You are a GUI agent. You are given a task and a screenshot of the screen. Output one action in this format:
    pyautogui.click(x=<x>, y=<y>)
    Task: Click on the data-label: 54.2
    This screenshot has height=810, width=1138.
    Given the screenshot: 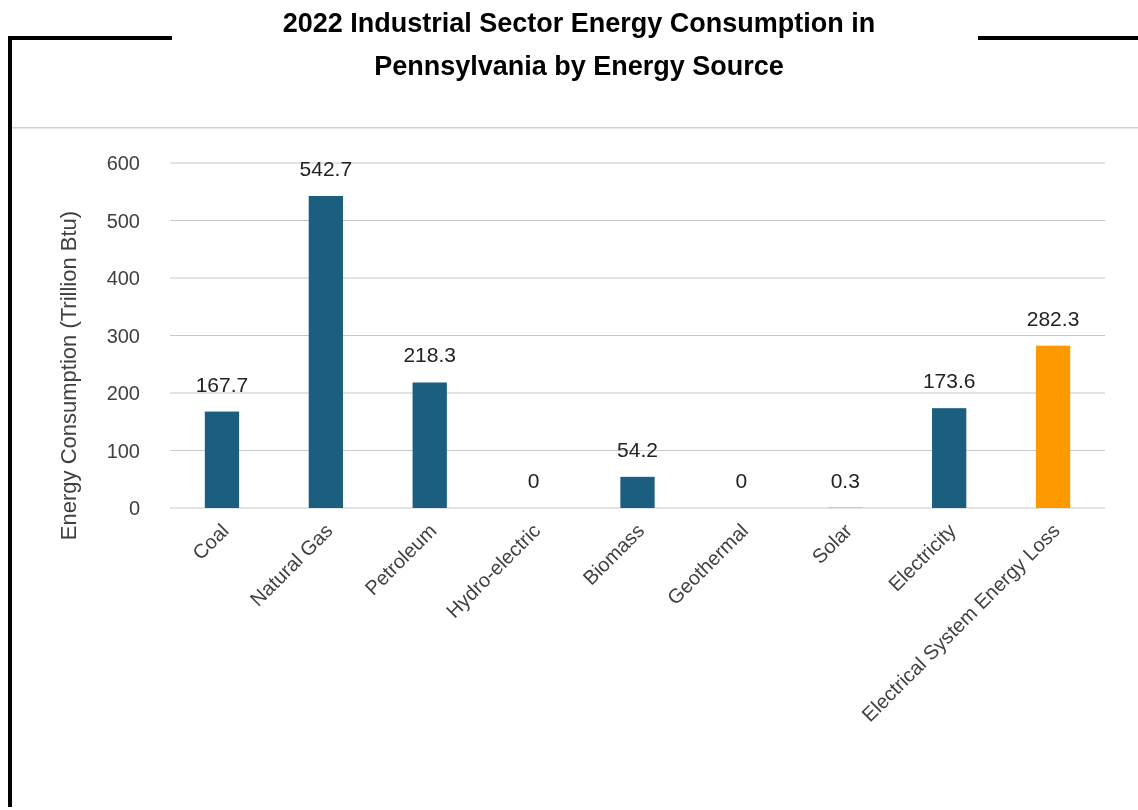 What is the action you would take?
    pyautogui.click(x=637, y=449)
    